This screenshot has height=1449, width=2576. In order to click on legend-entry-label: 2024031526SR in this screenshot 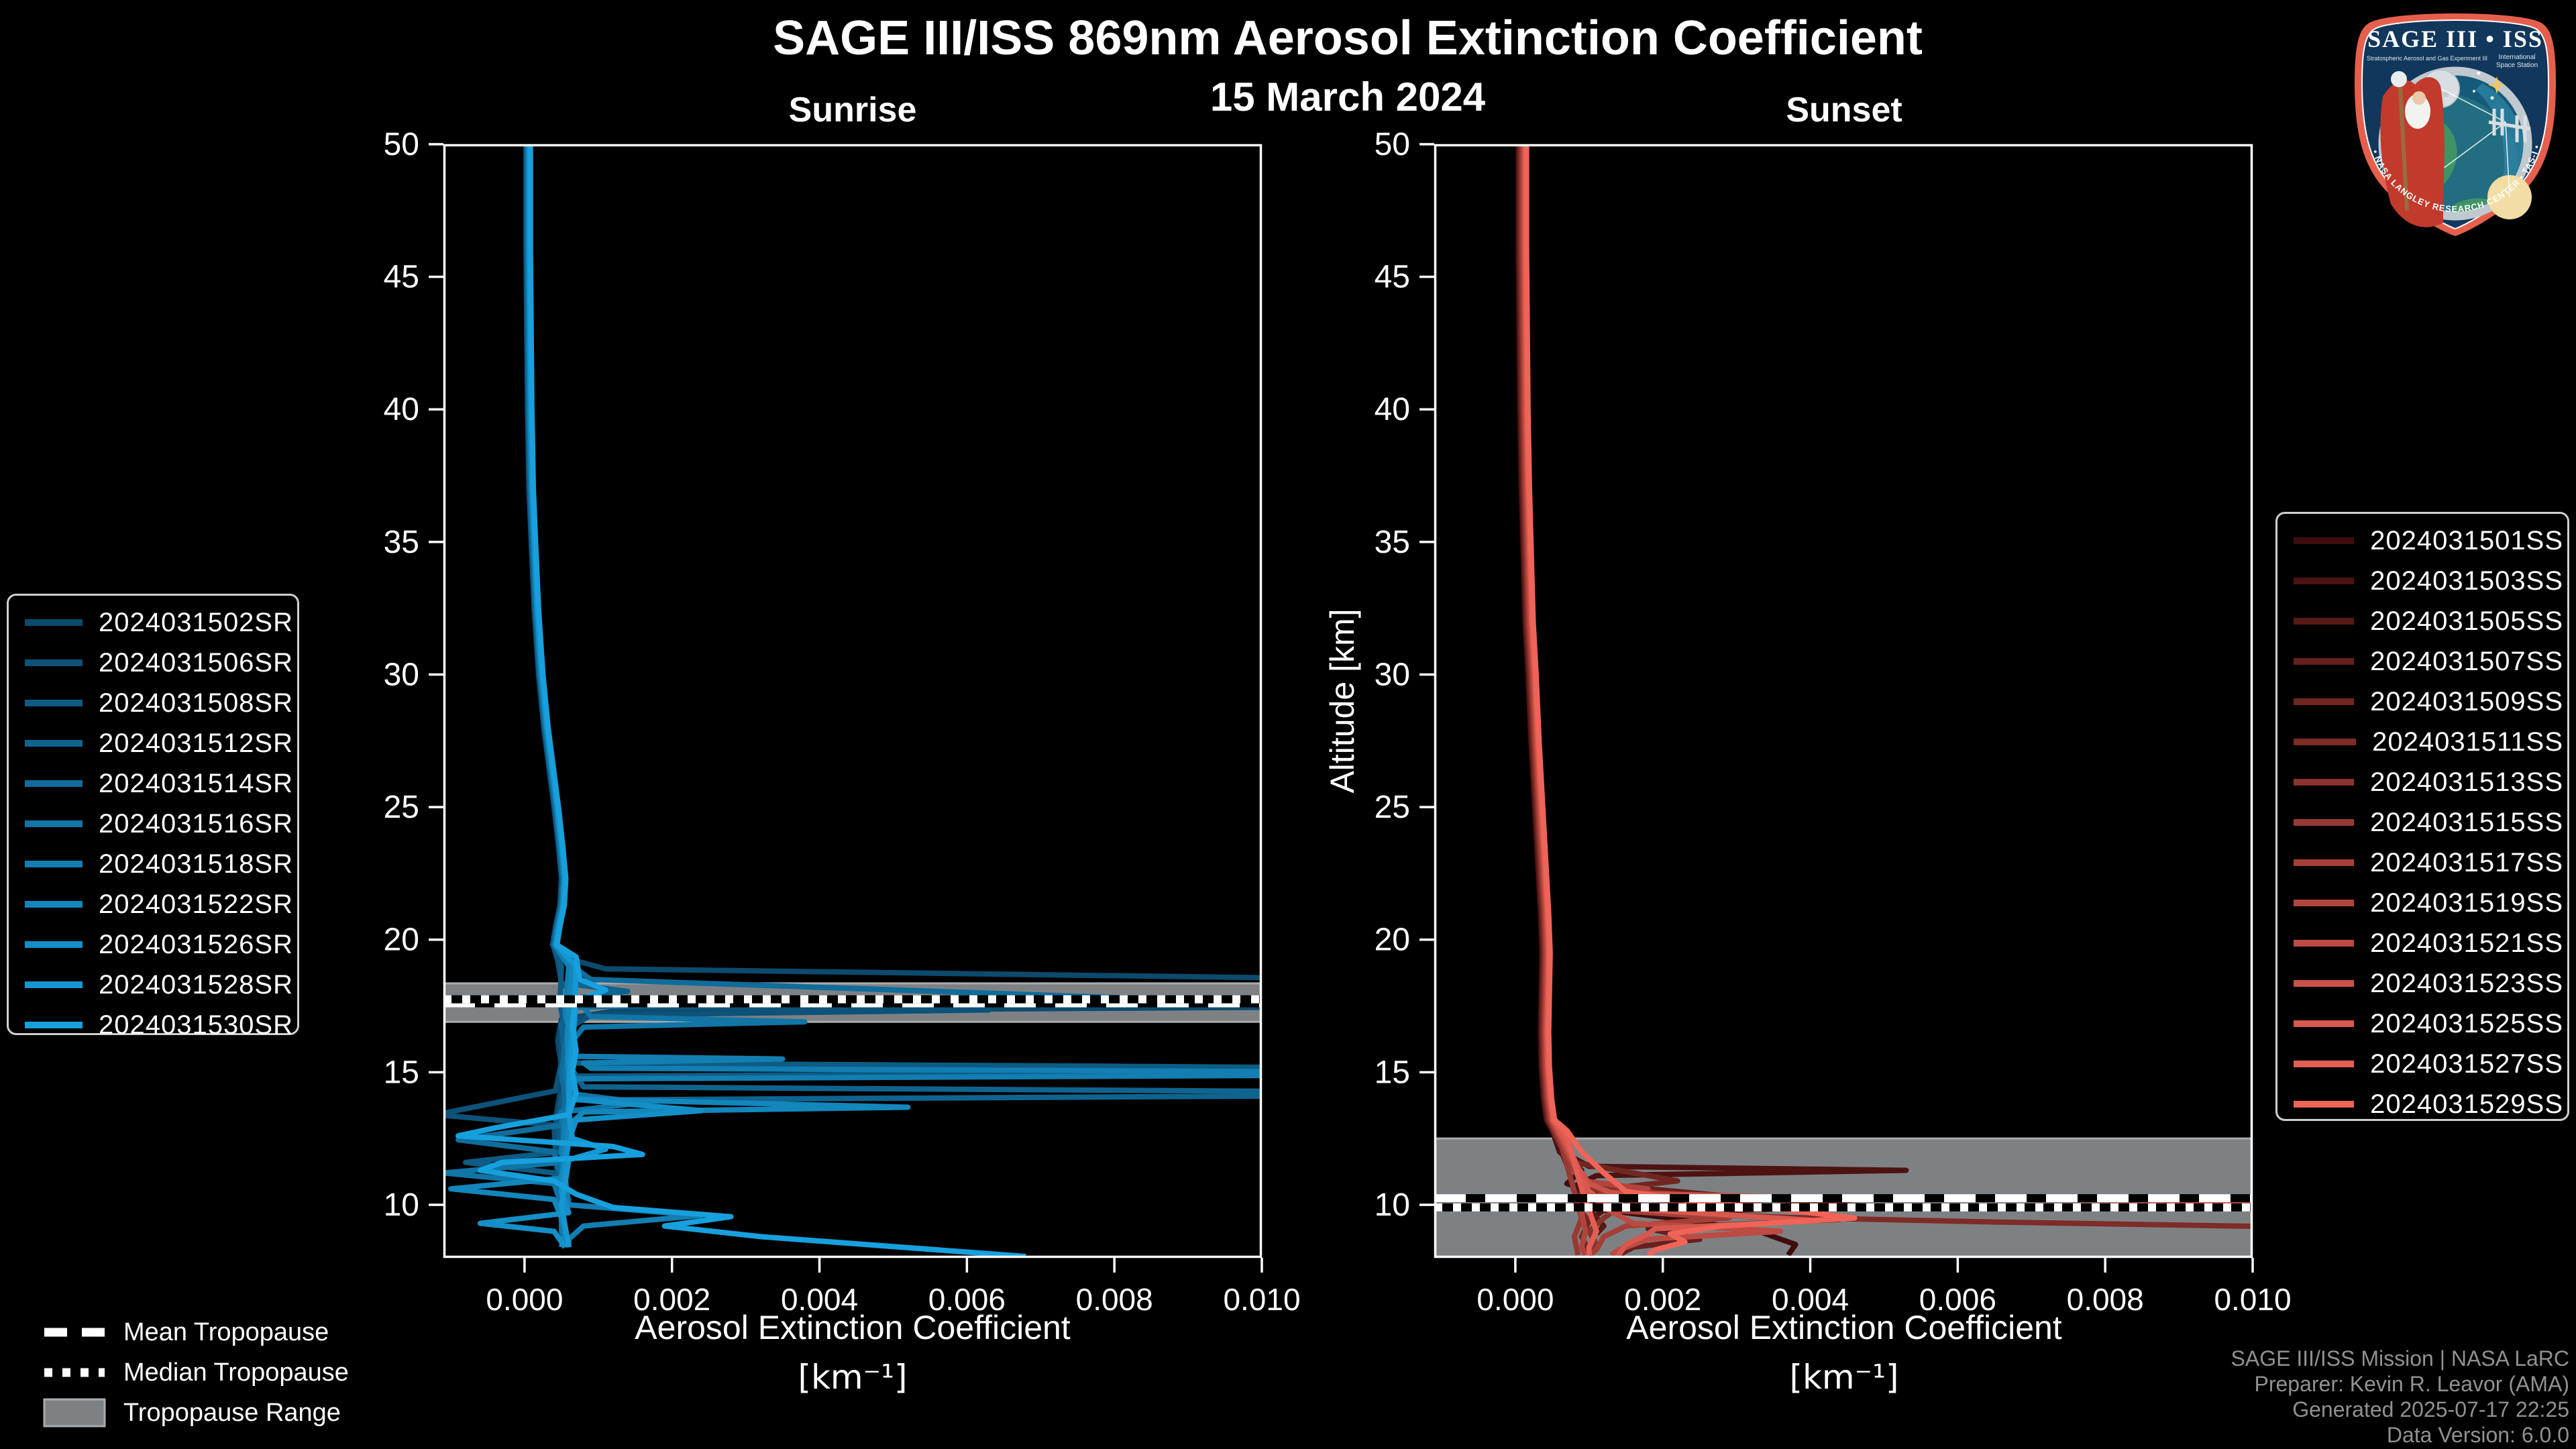, I will do `click(195, 944)`.